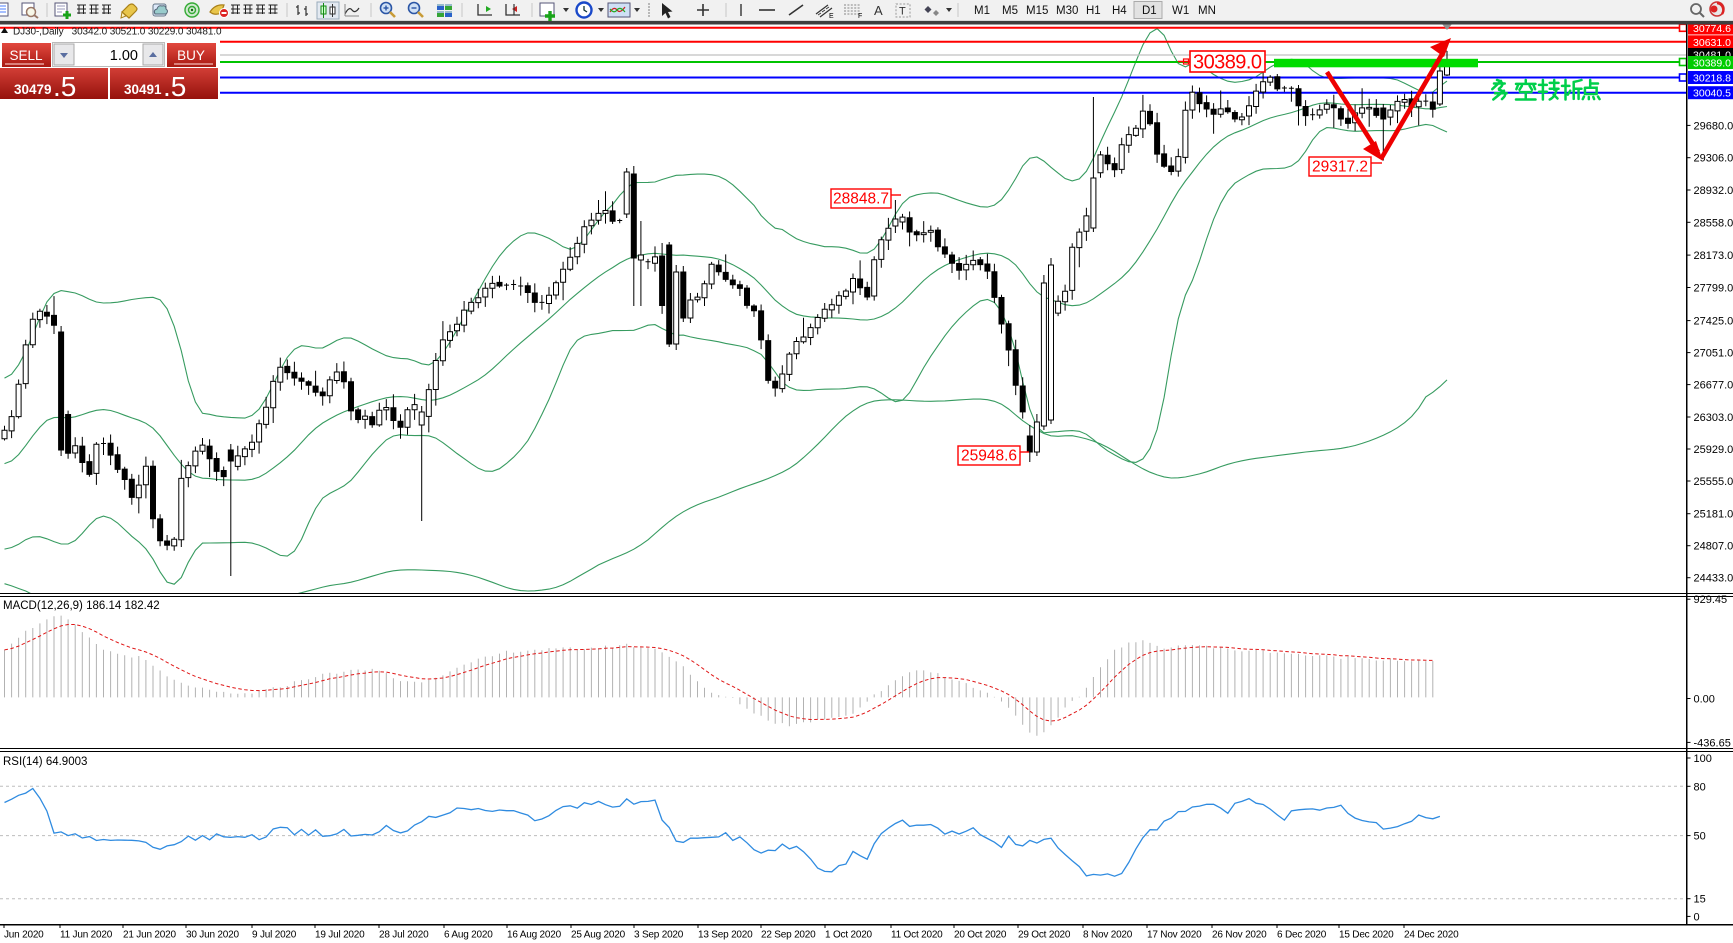  Describe the element at coordinates (1067, 11) in the screenshot. I see `svg-text: M30` at that location.